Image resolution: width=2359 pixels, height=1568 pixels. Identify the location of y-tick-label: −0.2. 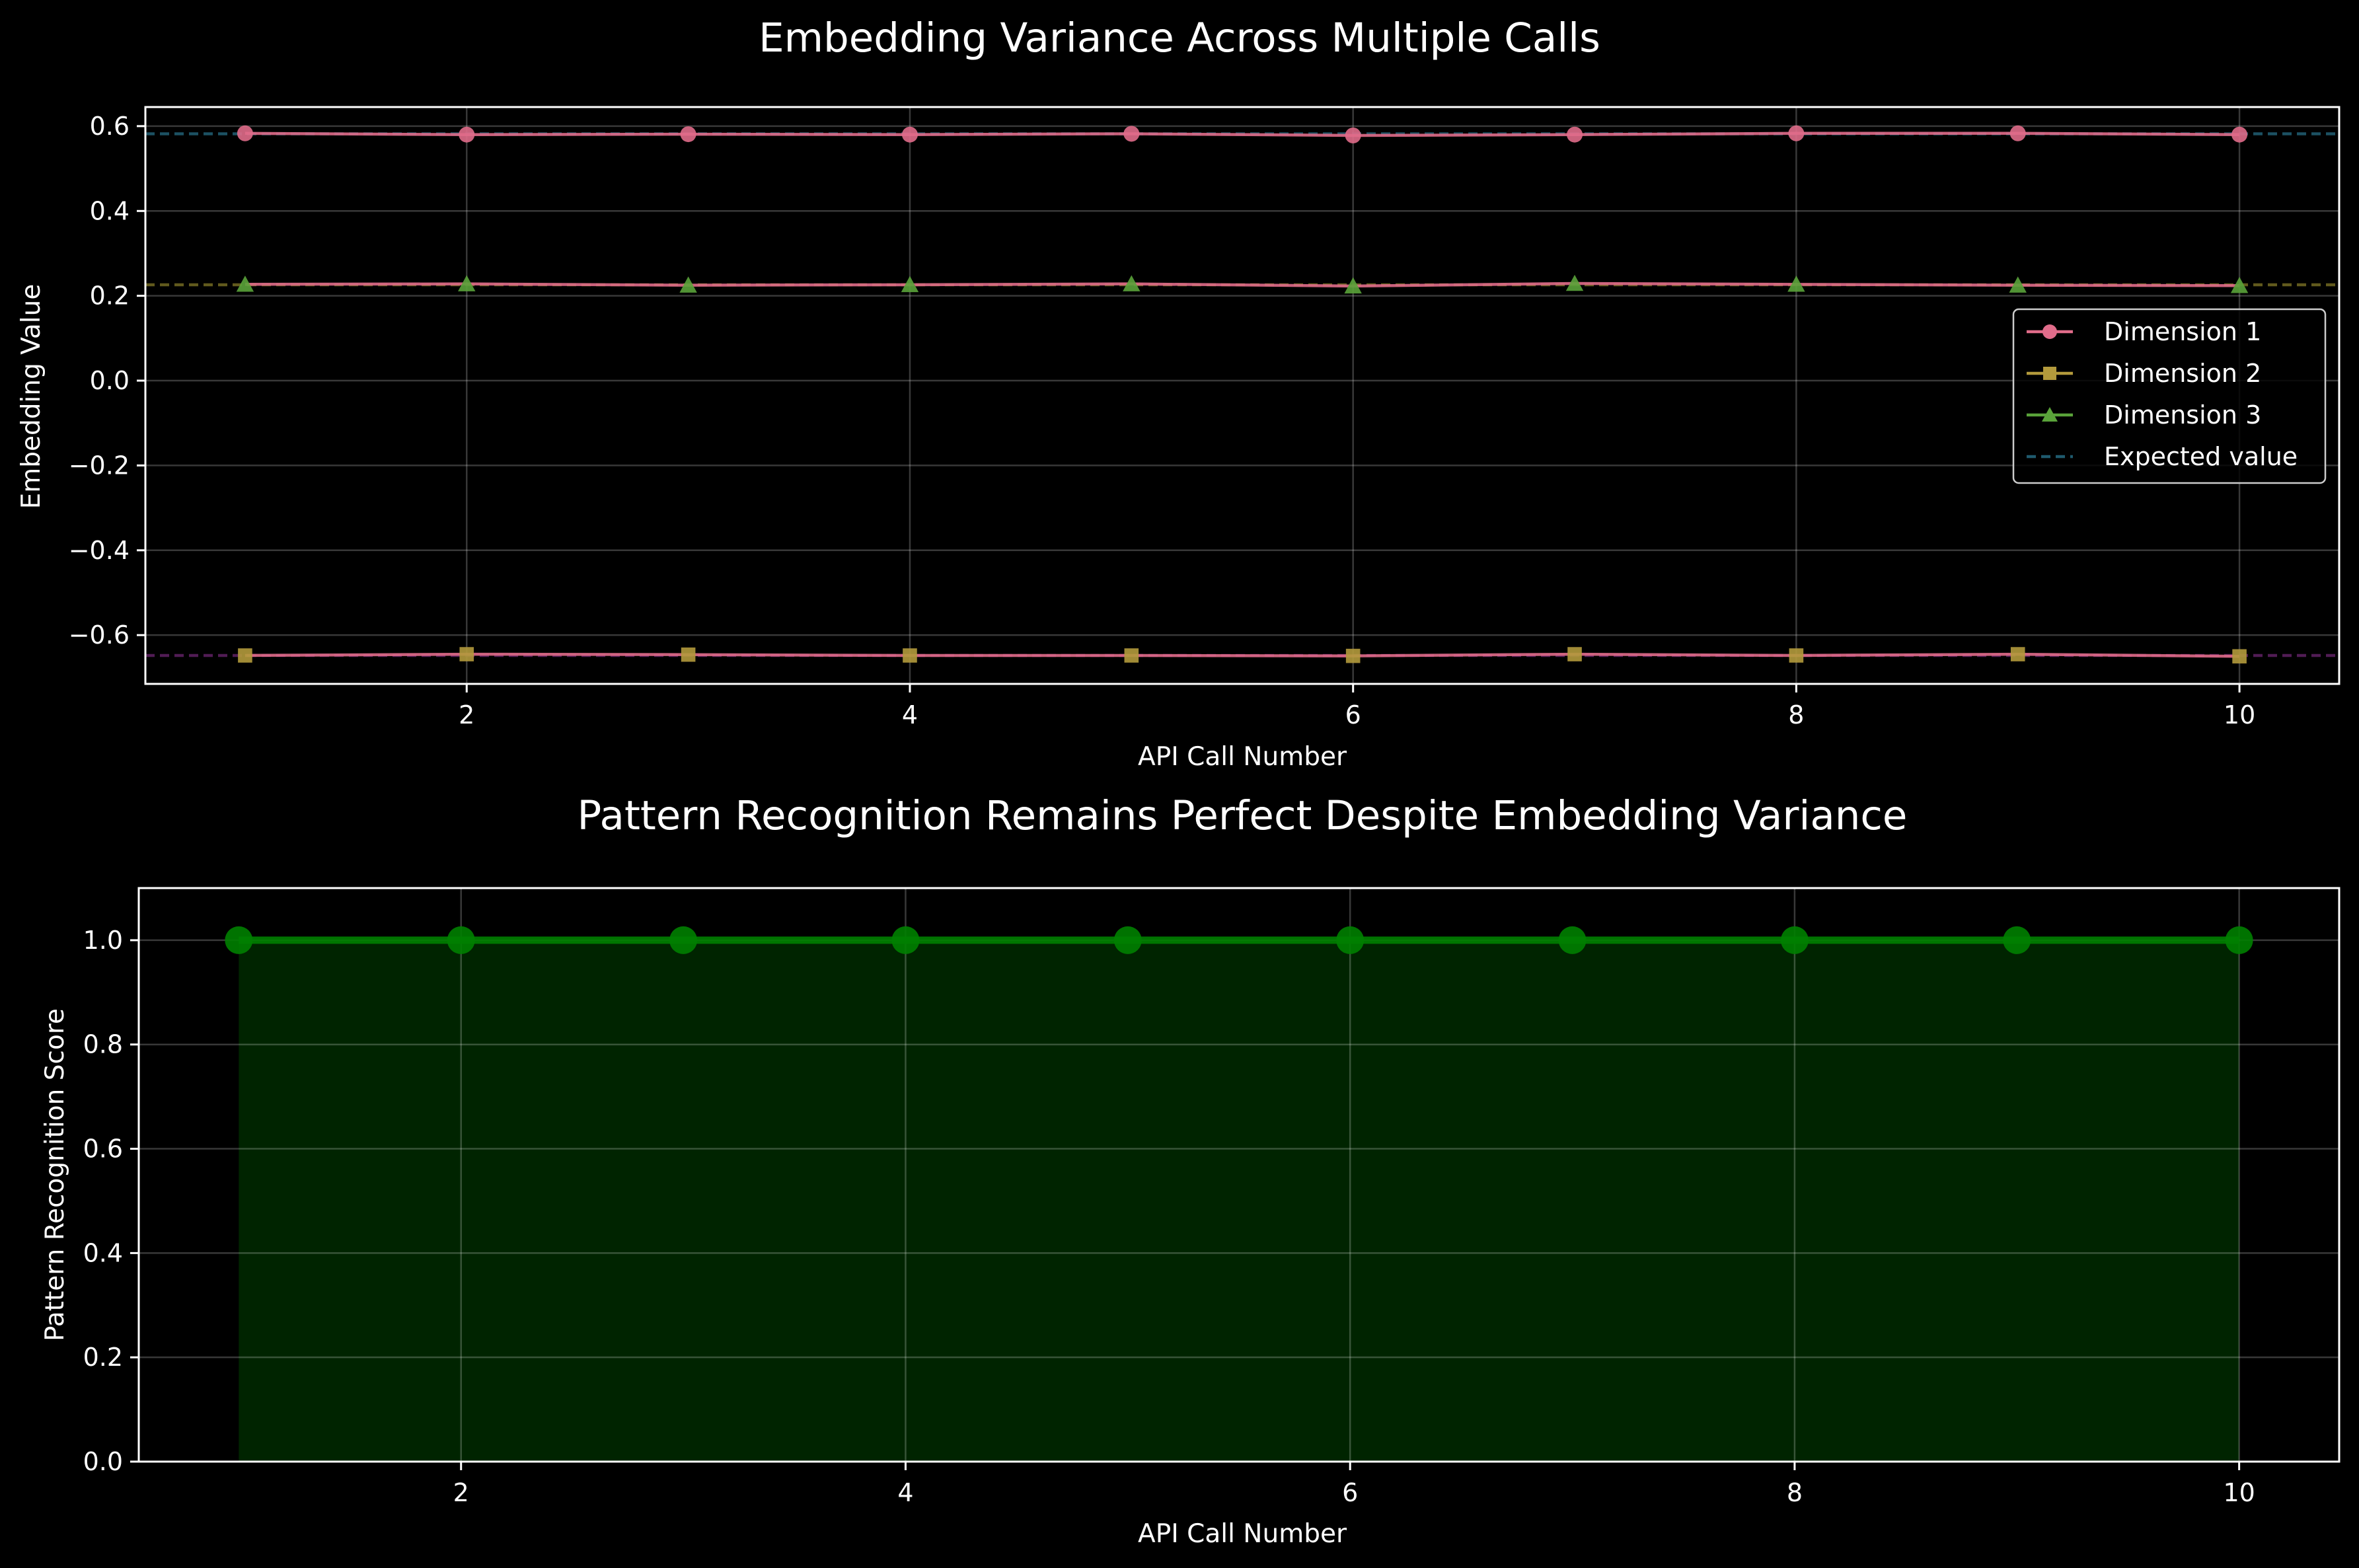
(99, 465).